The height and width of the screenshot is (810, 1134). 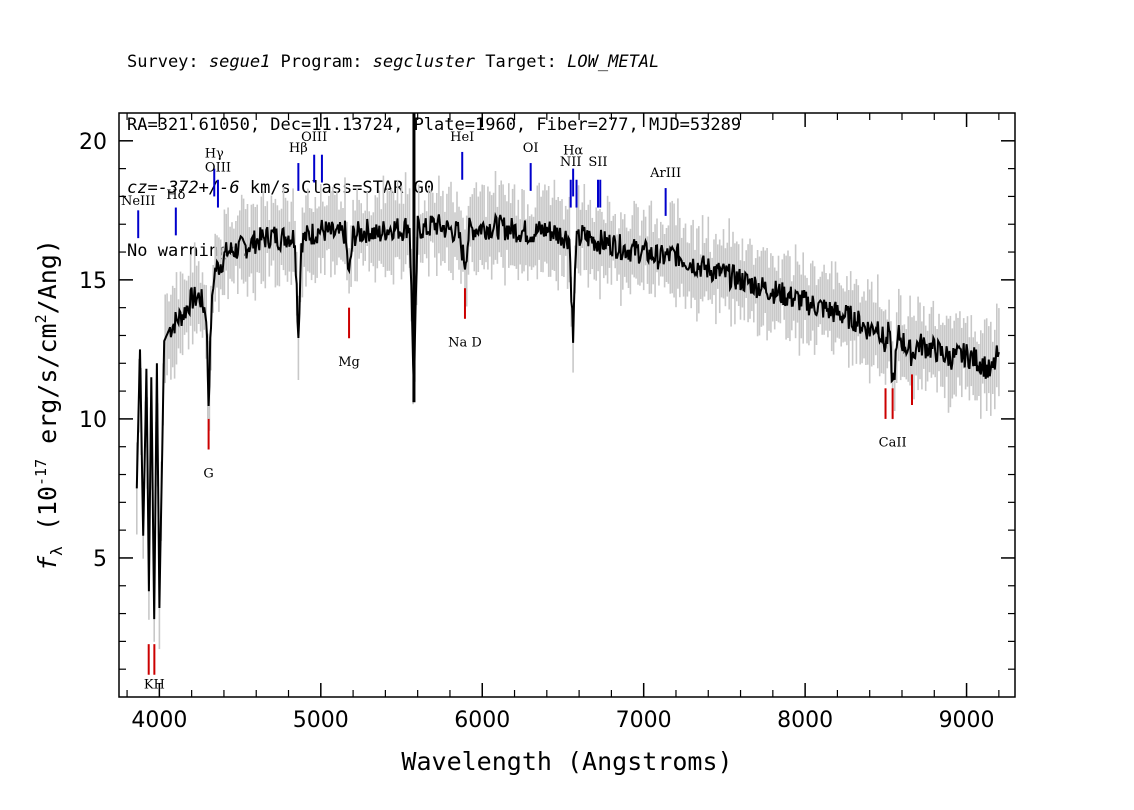 What do you see at coordinates (321, 720) in the screenshot?
I see `x-tick-label: 5000` at bounding box center [321, 720].